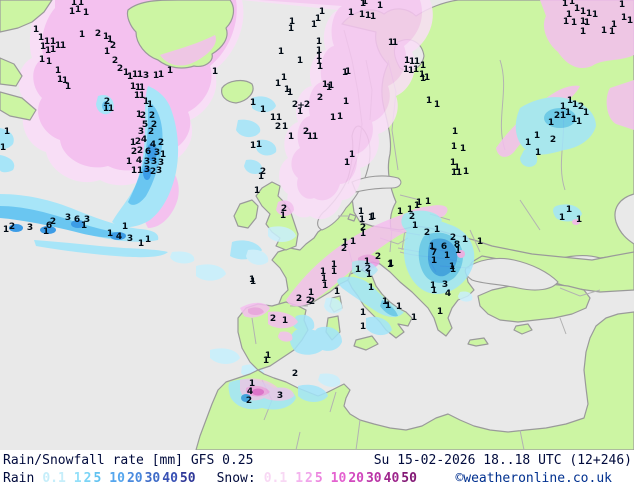 This screenshot has height=490, width=634. I want to click on snow-scale-value: 40, so click(391, 478).